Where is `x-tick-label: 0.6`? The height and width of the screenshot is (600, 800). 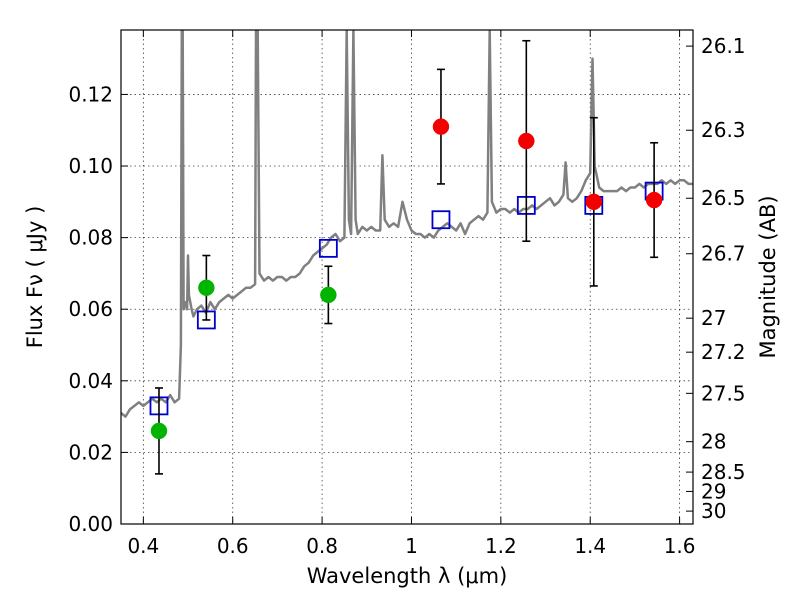 x-tick-label: 0.6 is located at coordinates (233, 546).